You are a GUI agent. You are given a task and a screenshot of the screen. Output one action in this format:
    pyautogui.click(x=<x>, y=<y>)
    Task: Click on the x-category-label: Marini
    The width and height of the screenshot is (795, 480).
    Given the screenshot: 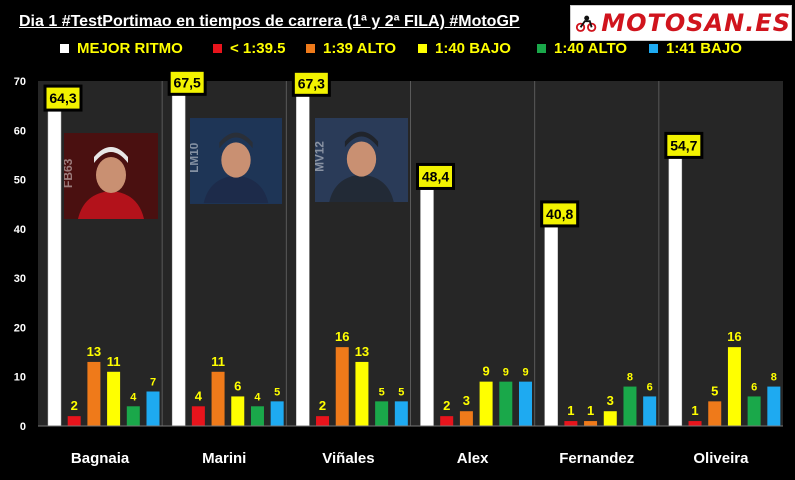 What is the action you would take?
    pyautogui.click(x=224, y=458)
    